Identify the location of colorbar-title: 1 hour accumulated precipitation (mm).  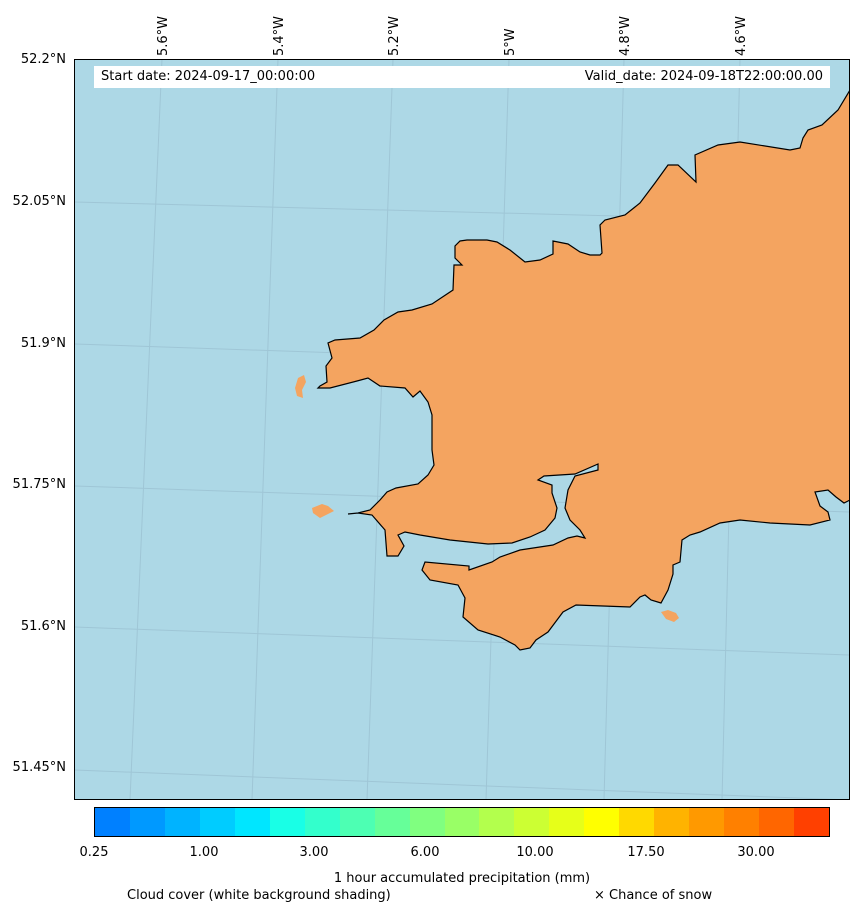
(462, 878).